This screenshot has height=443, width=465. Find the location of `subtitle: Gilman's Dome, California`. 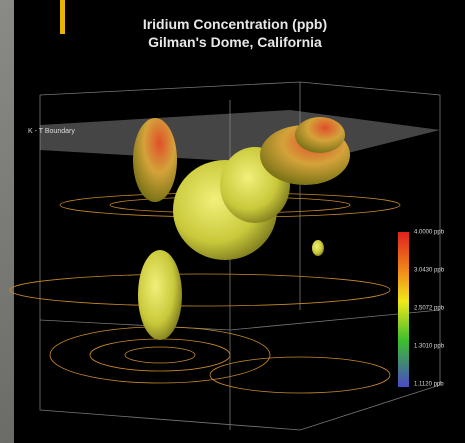

subtitle: Gilman's Dome, California is located at coordinates (235, 42).